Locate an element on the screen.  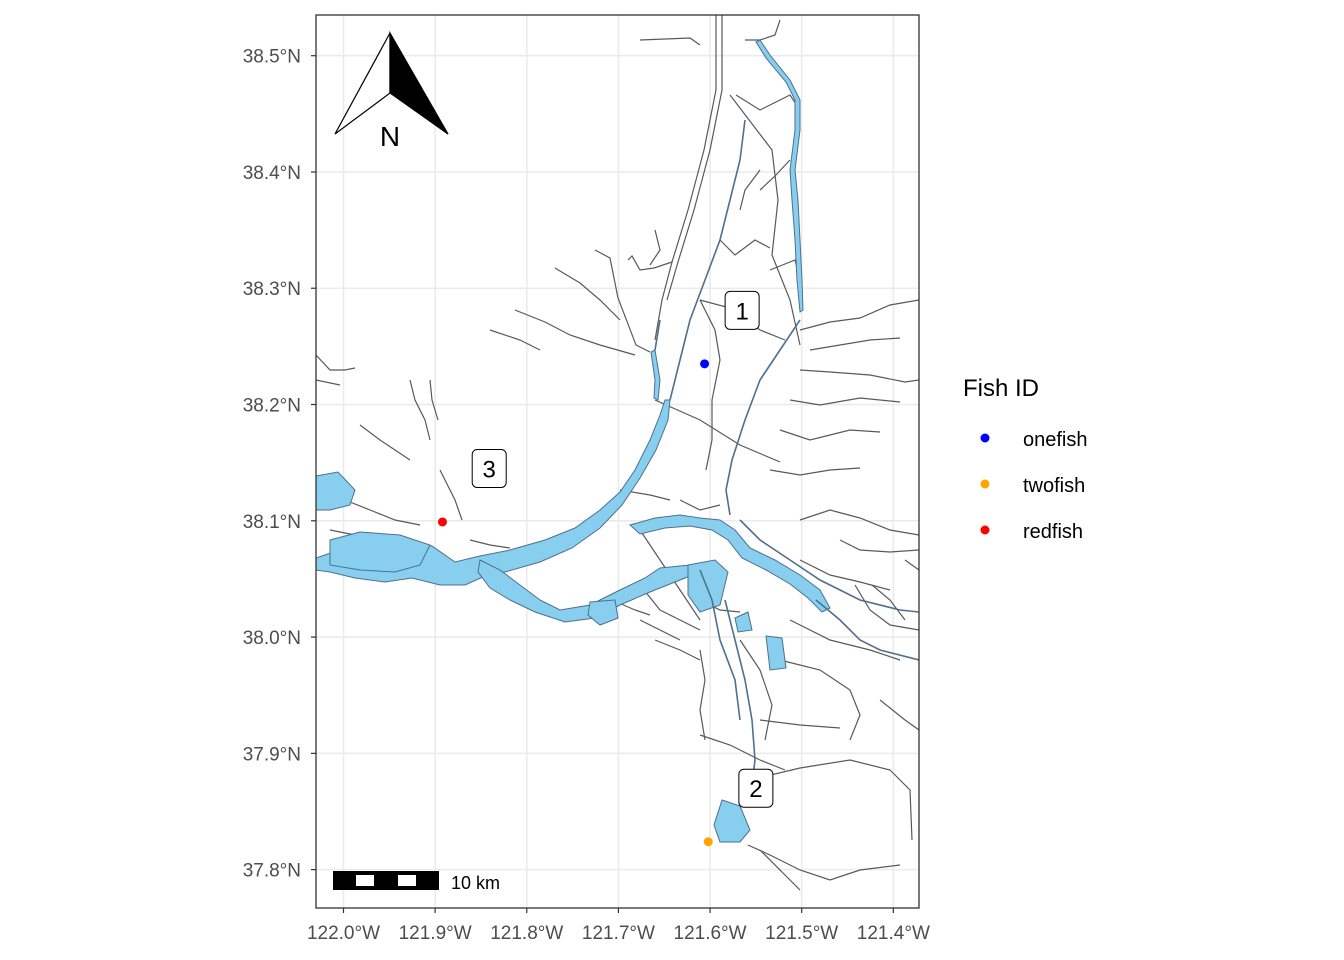
y-tick-label: 37.9°N is located at coordinates (272, 754).